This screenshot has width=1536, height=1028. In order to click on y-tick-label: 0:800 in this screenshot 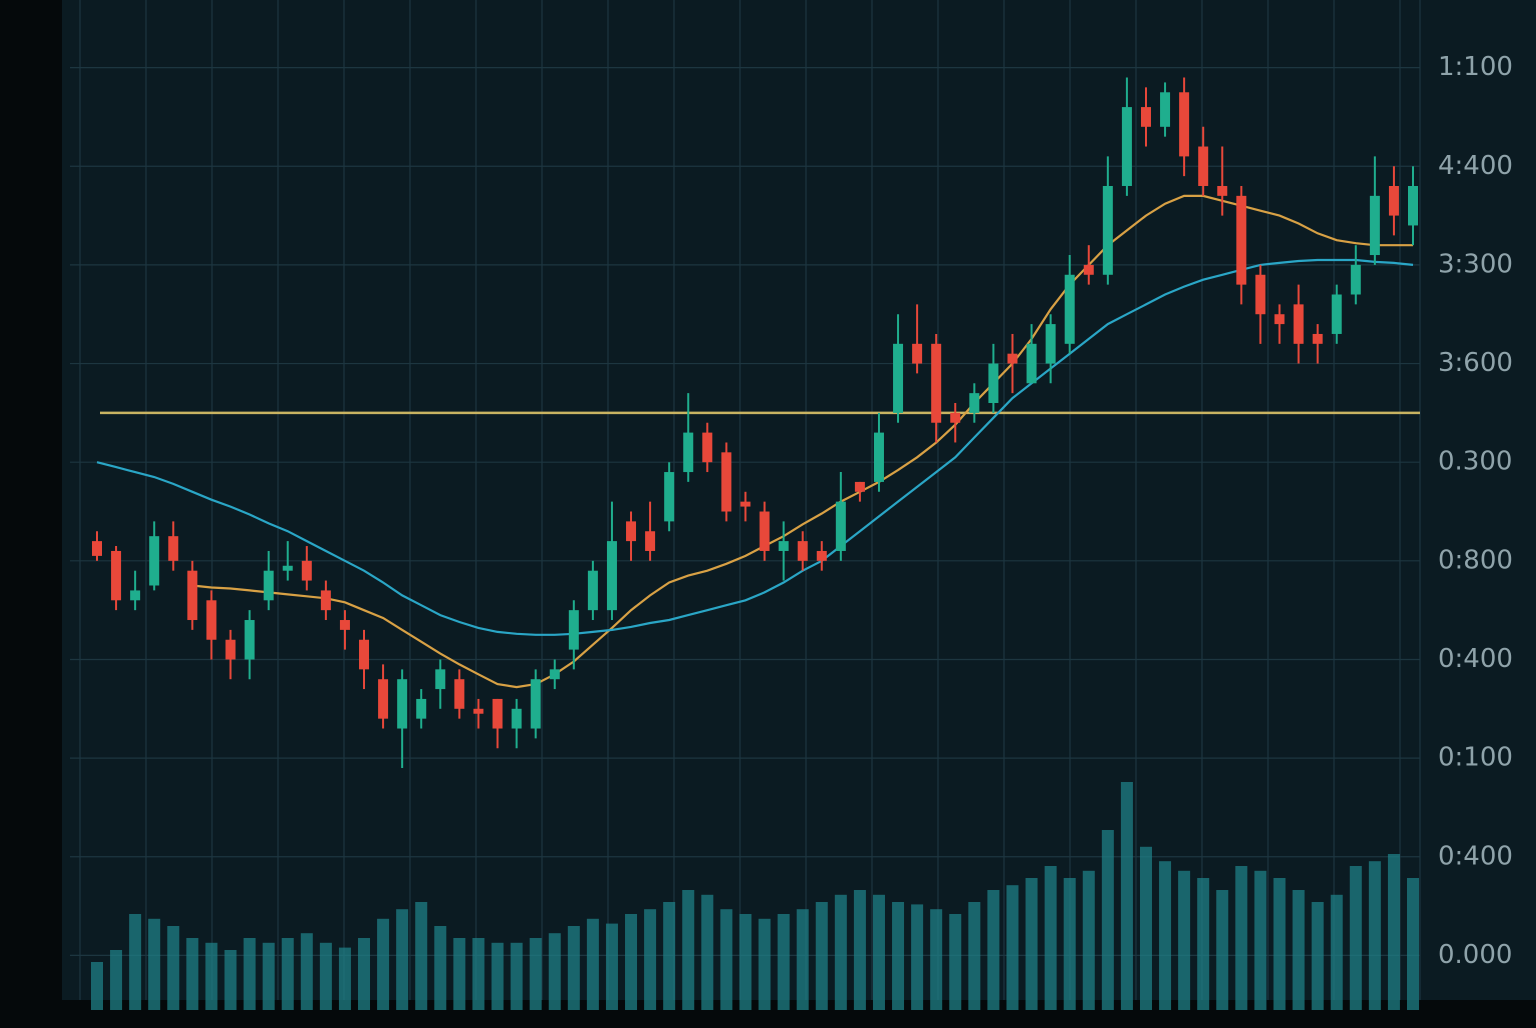, I will do `click(1475, 560)`.